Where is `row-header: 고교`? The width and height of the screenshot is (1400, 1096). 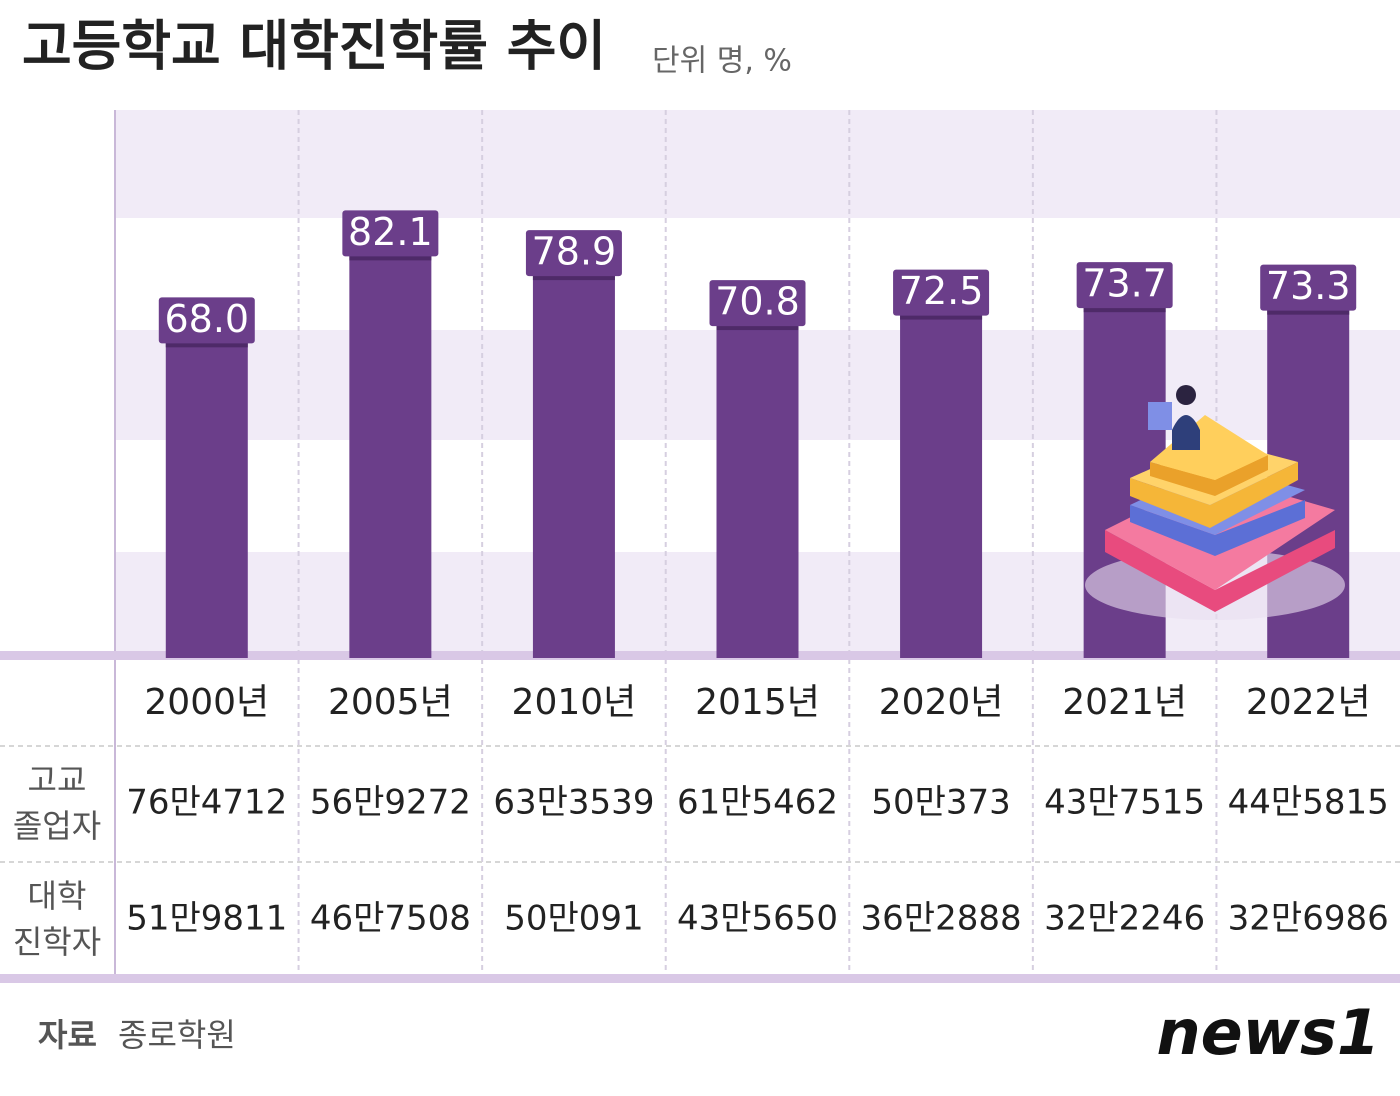 row-header: 고교 is located at coordinates (57, 780).